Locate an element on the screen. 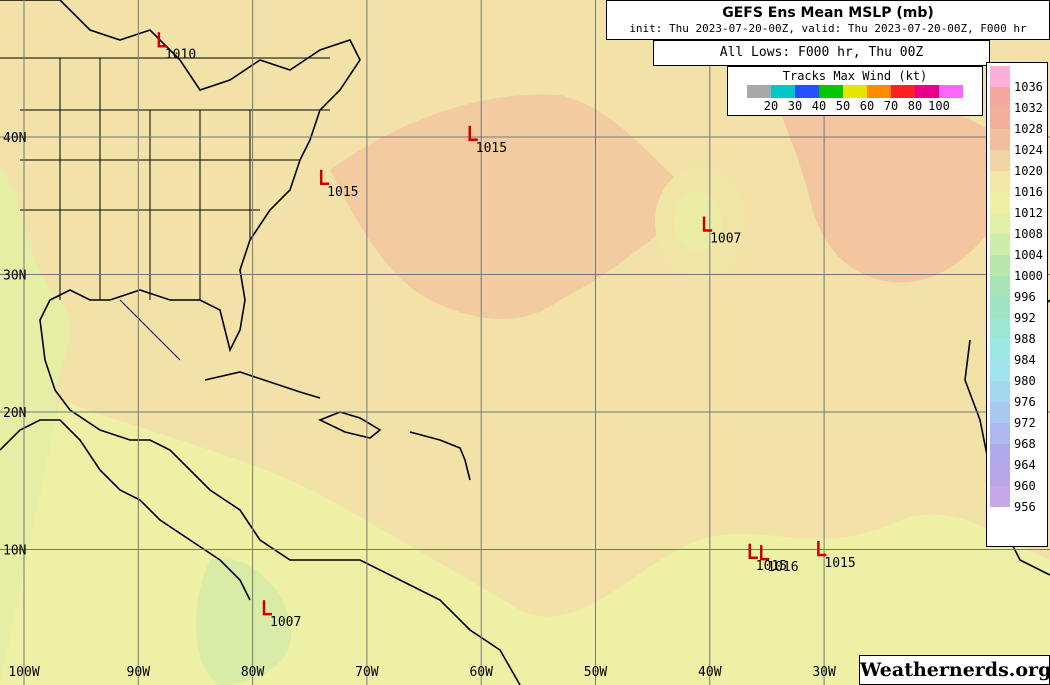 The height and width of the screenshot is (685, 1050). mslp-legend-row: 960 is located at coordinates (1017, 478).